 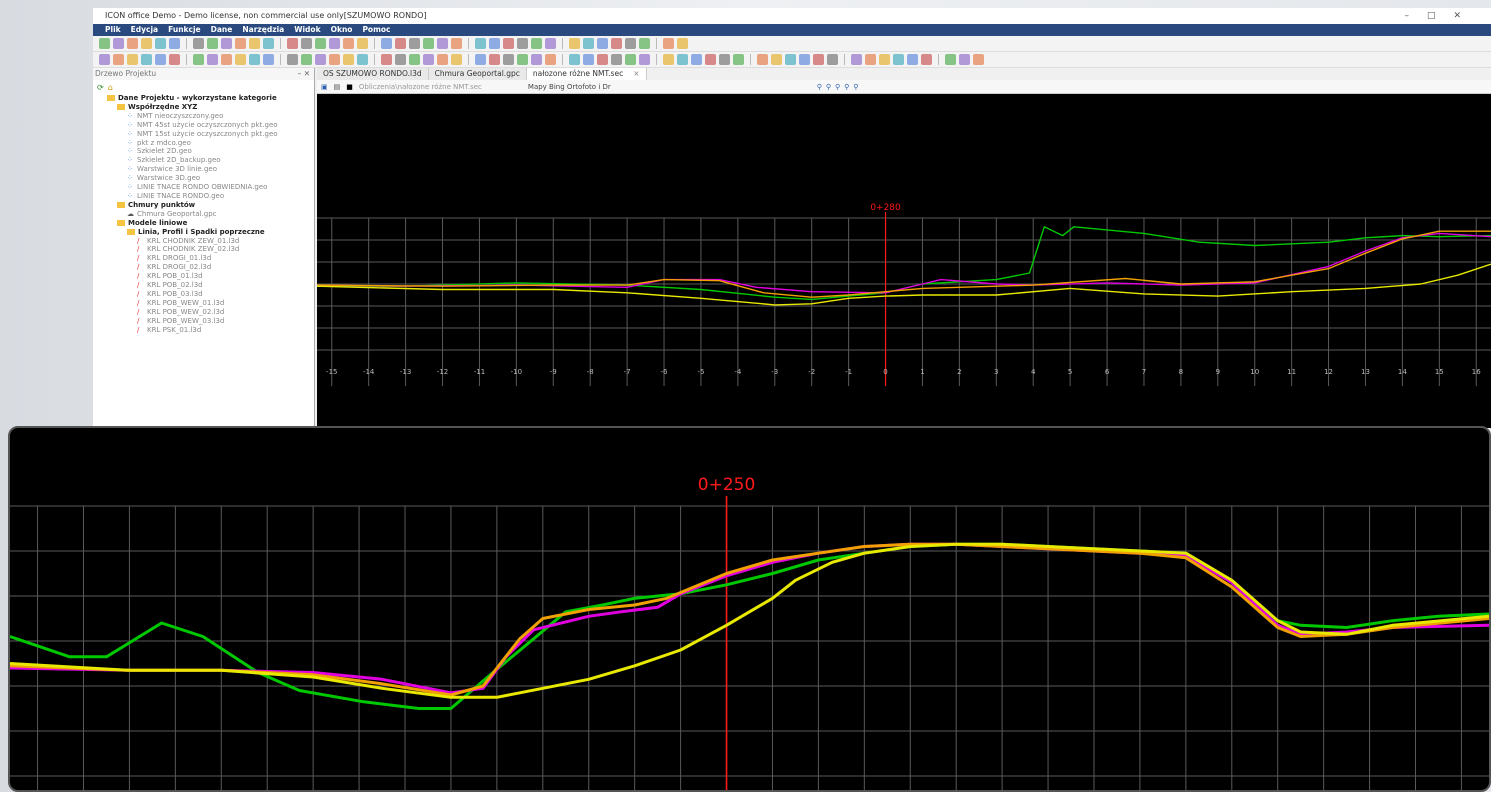 What do you see at coordinates (203, 187) in the screenshot?
I see `tree-item: ⁘ LINIE TNACE RONDO OBWIEDNIA.geo` at bounding box center [203, 187].